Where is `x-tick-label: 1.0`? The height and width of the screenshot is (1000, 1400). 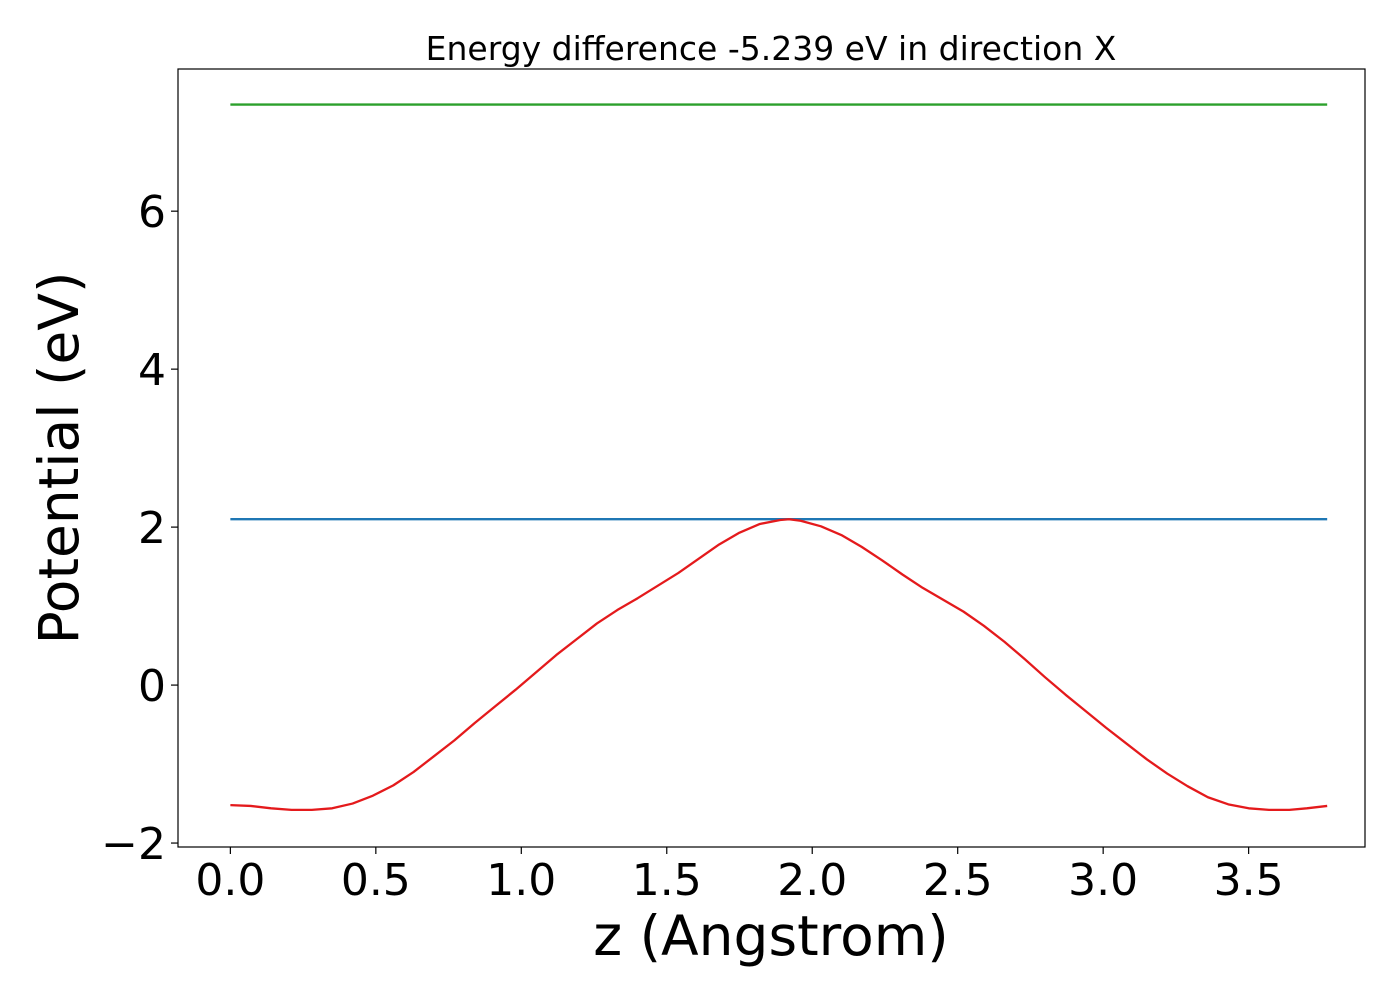
x-tick-label: 1.0 is located at coordinates (521, 880).